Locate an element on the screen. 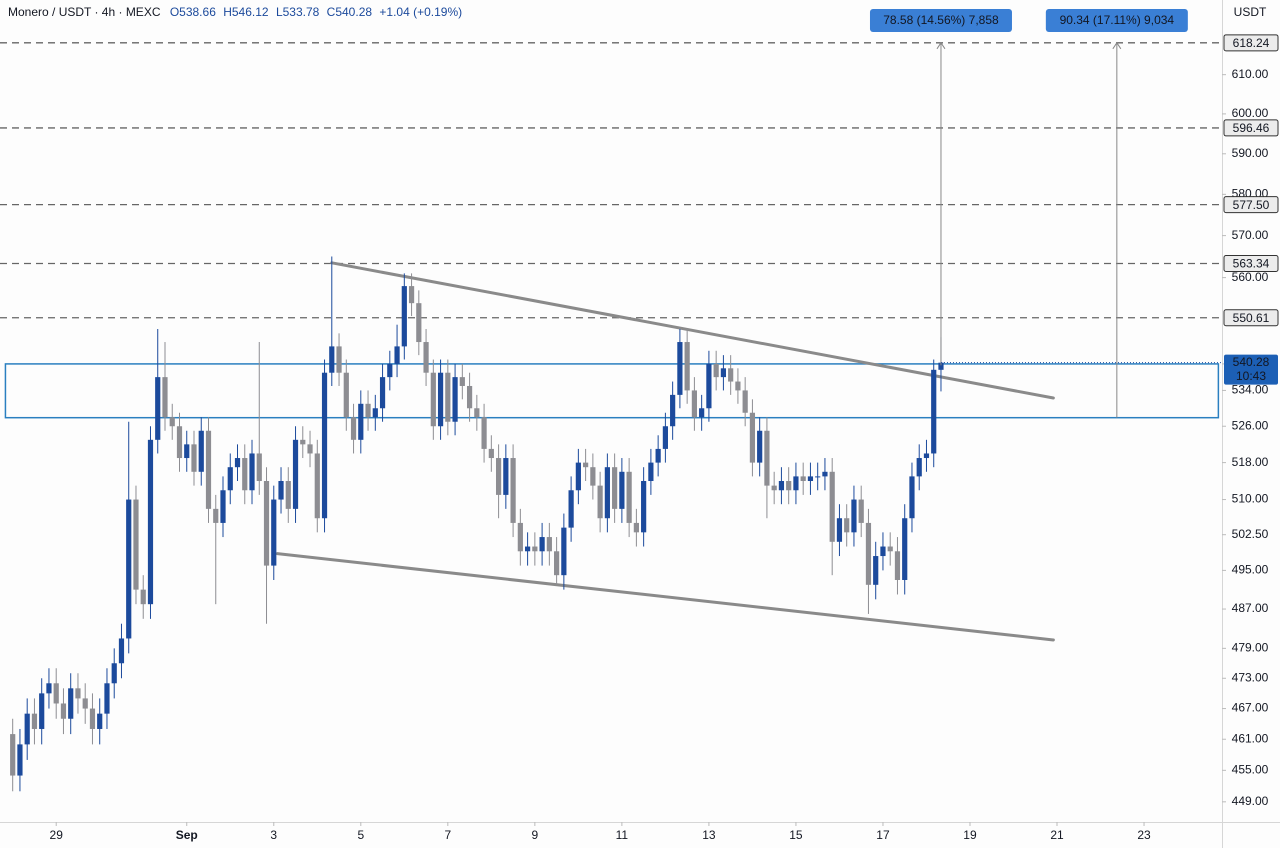  zone-box is located at coordinates (612, 391).